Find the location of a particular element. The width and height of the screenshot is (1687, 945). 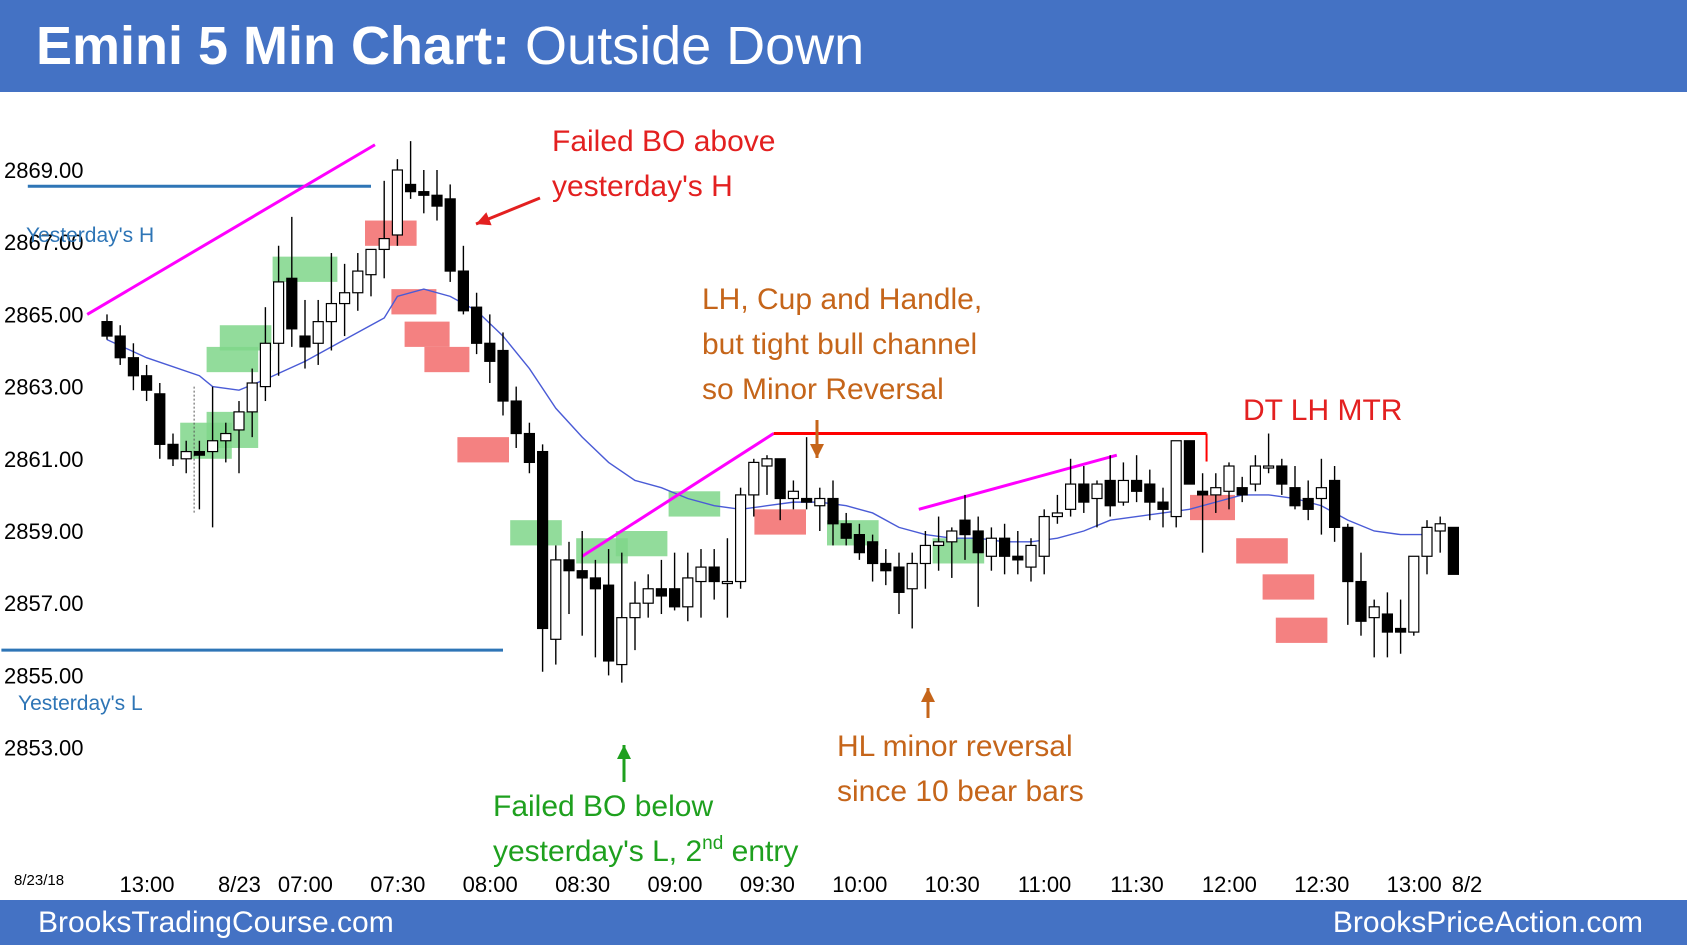

x-tick-label: 10:00 is located at coordinates (859, 884).